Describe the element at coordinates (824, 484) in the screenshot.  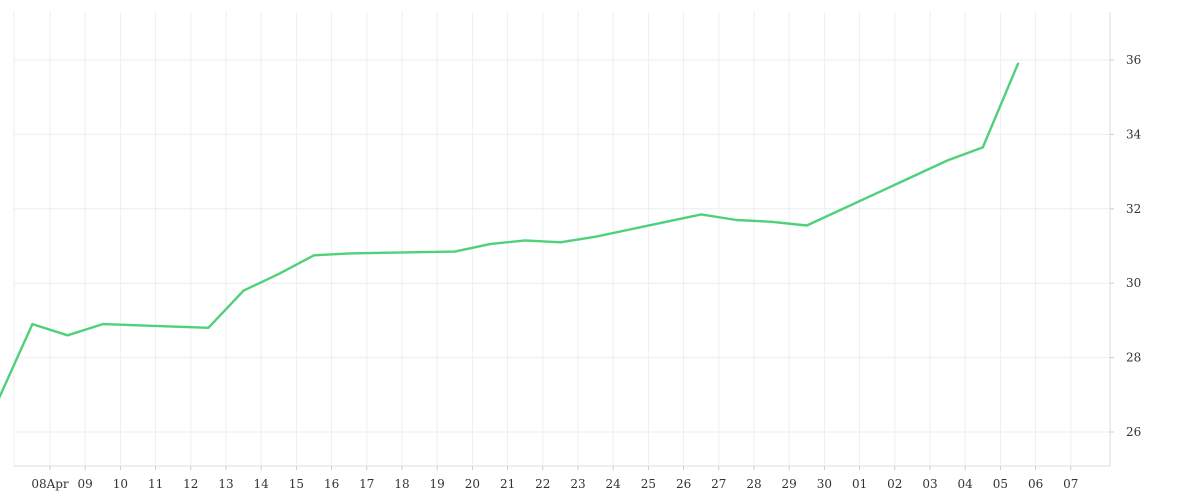
I see `x-tick-label: 30` at that location.